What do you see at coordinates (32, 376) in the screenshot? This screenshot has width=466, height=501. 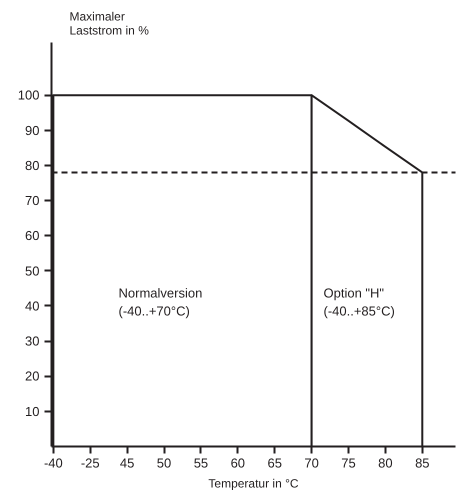 I see `y-tick-label: 20` at bounding box center [32, 376].